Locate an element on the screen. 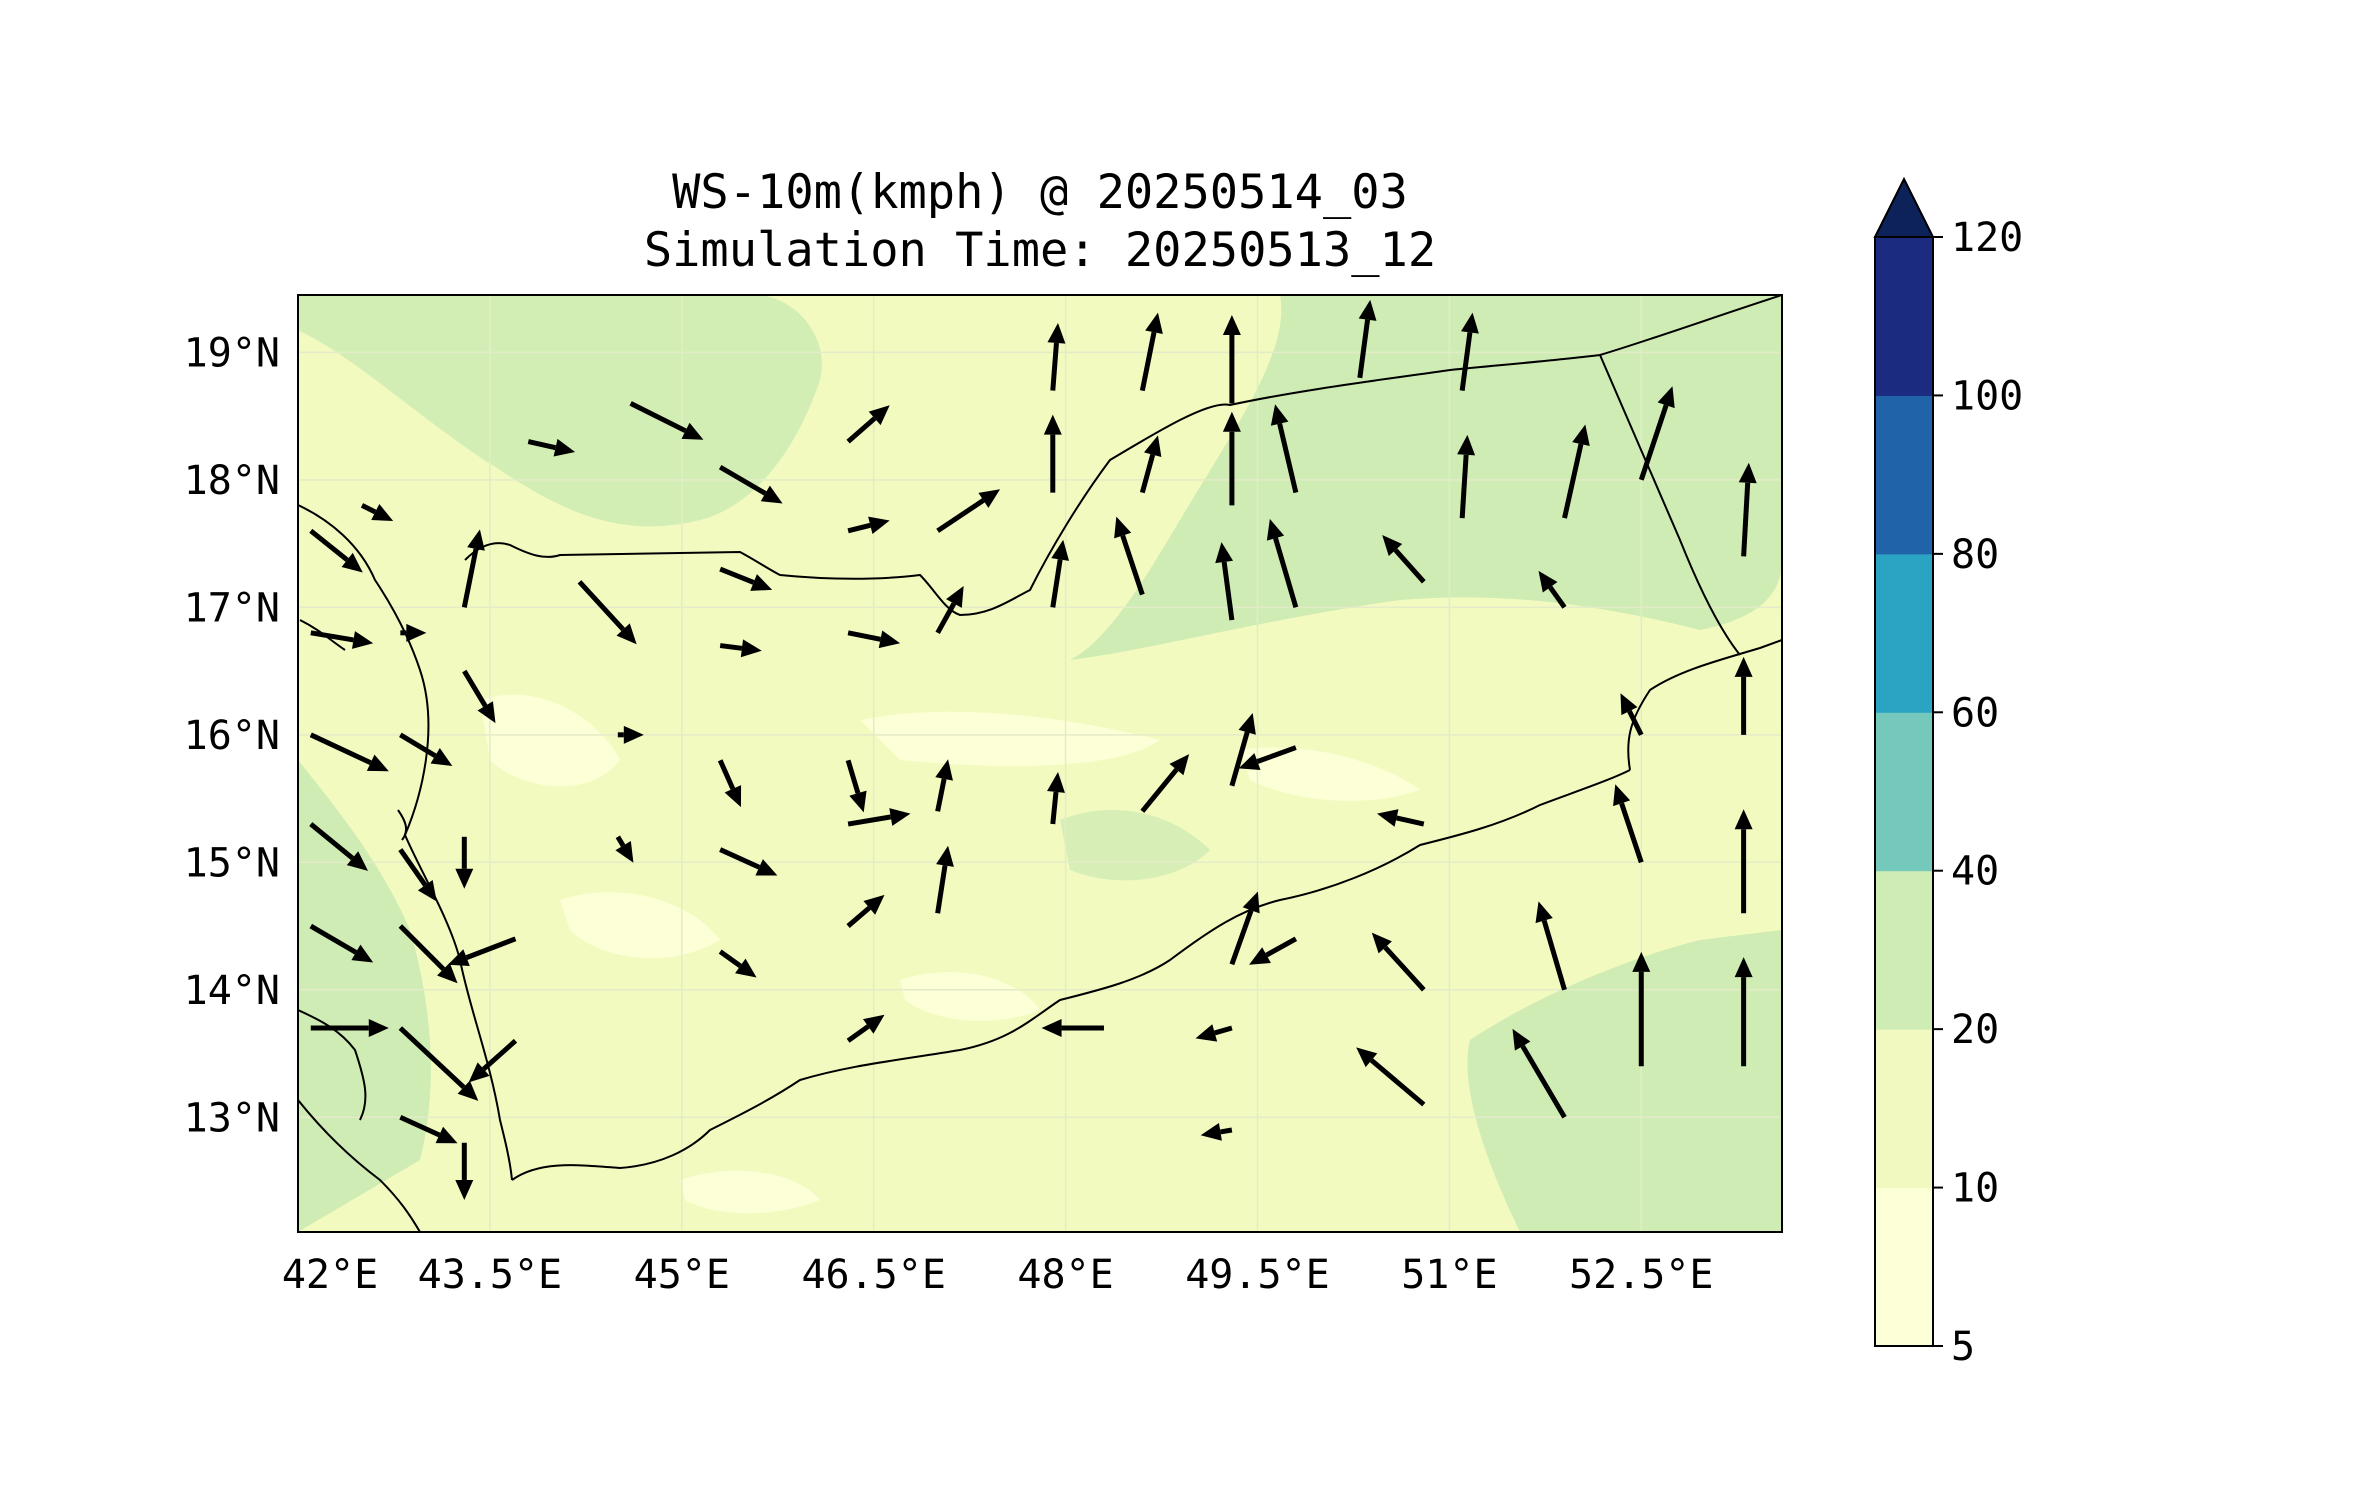 Image resolution: width=2371 pixels, height=1500 pixels. lon-tick-label: 46.5°E is located at coordinates (873, 1275).